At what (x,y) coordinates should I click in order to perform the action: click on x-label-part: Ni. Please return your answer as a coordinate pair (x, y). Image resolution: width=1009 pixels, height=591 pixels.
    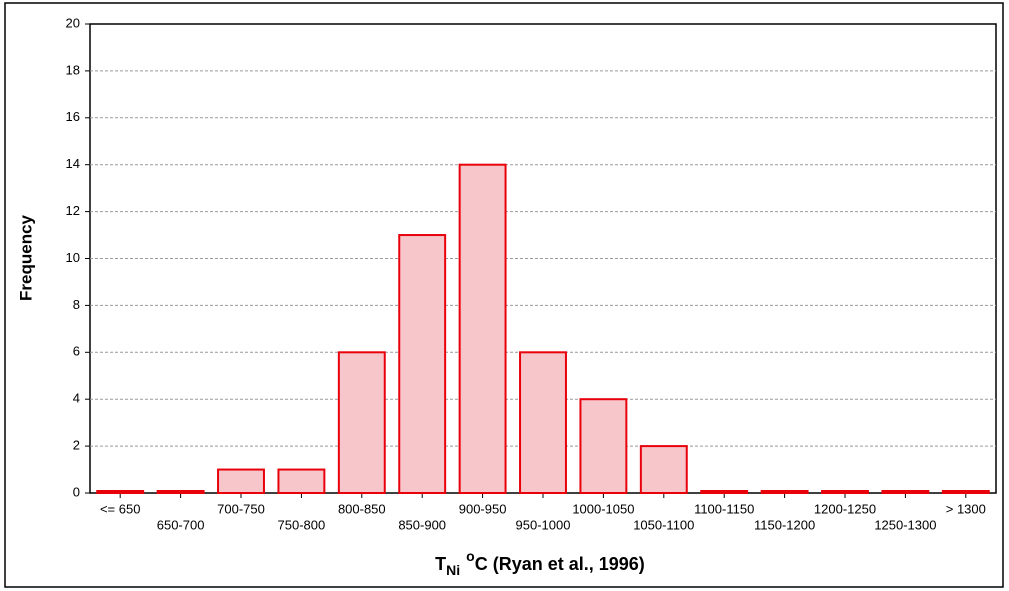
    Looking at the image, I should click on (453, 570).